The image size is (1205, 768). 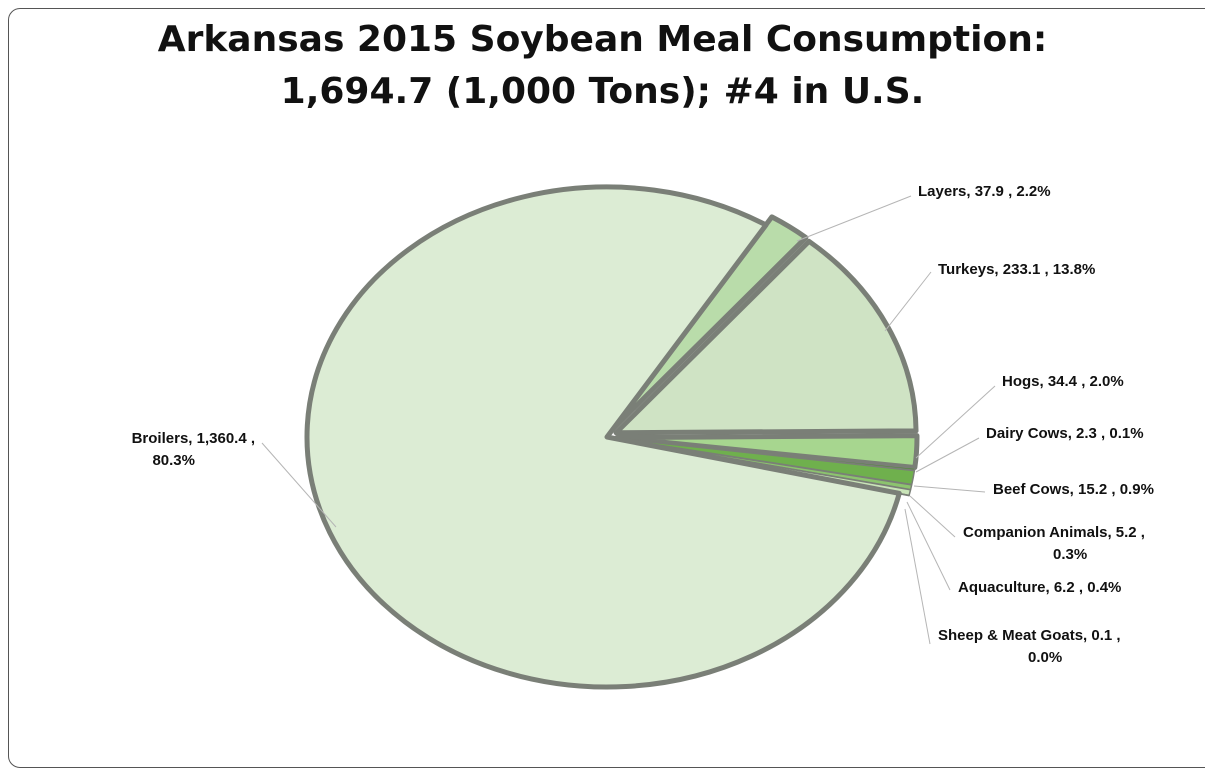 I want to click on pie-slice-turkeys, so click(x=766, y=337).